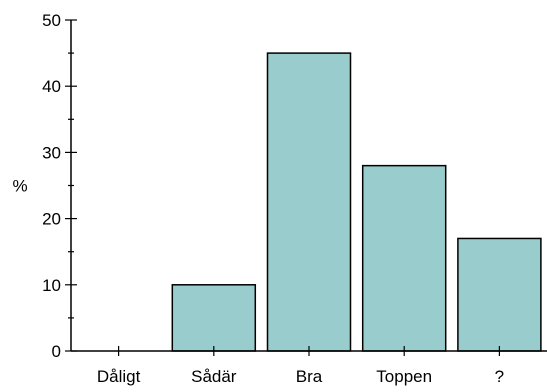 This screenshot has width=547, height=392. Describe the element at coordinates (300, 366) in the screenshot. I see `x-axis-ticks: Dåligt Sådär Bra Toppen?` at that location.